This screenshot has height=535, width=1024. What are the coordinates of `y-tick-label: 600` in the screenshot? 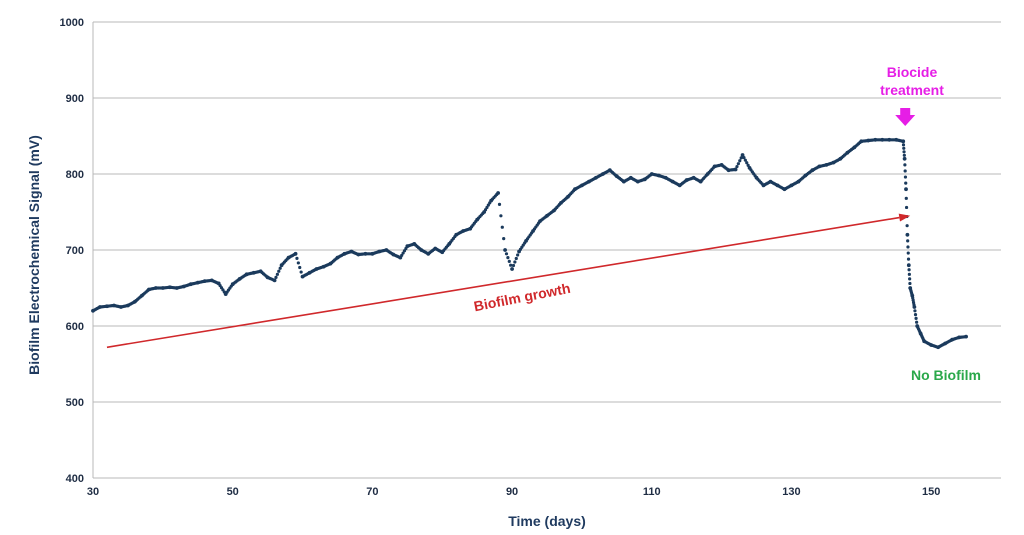 It's located at (75, 327).